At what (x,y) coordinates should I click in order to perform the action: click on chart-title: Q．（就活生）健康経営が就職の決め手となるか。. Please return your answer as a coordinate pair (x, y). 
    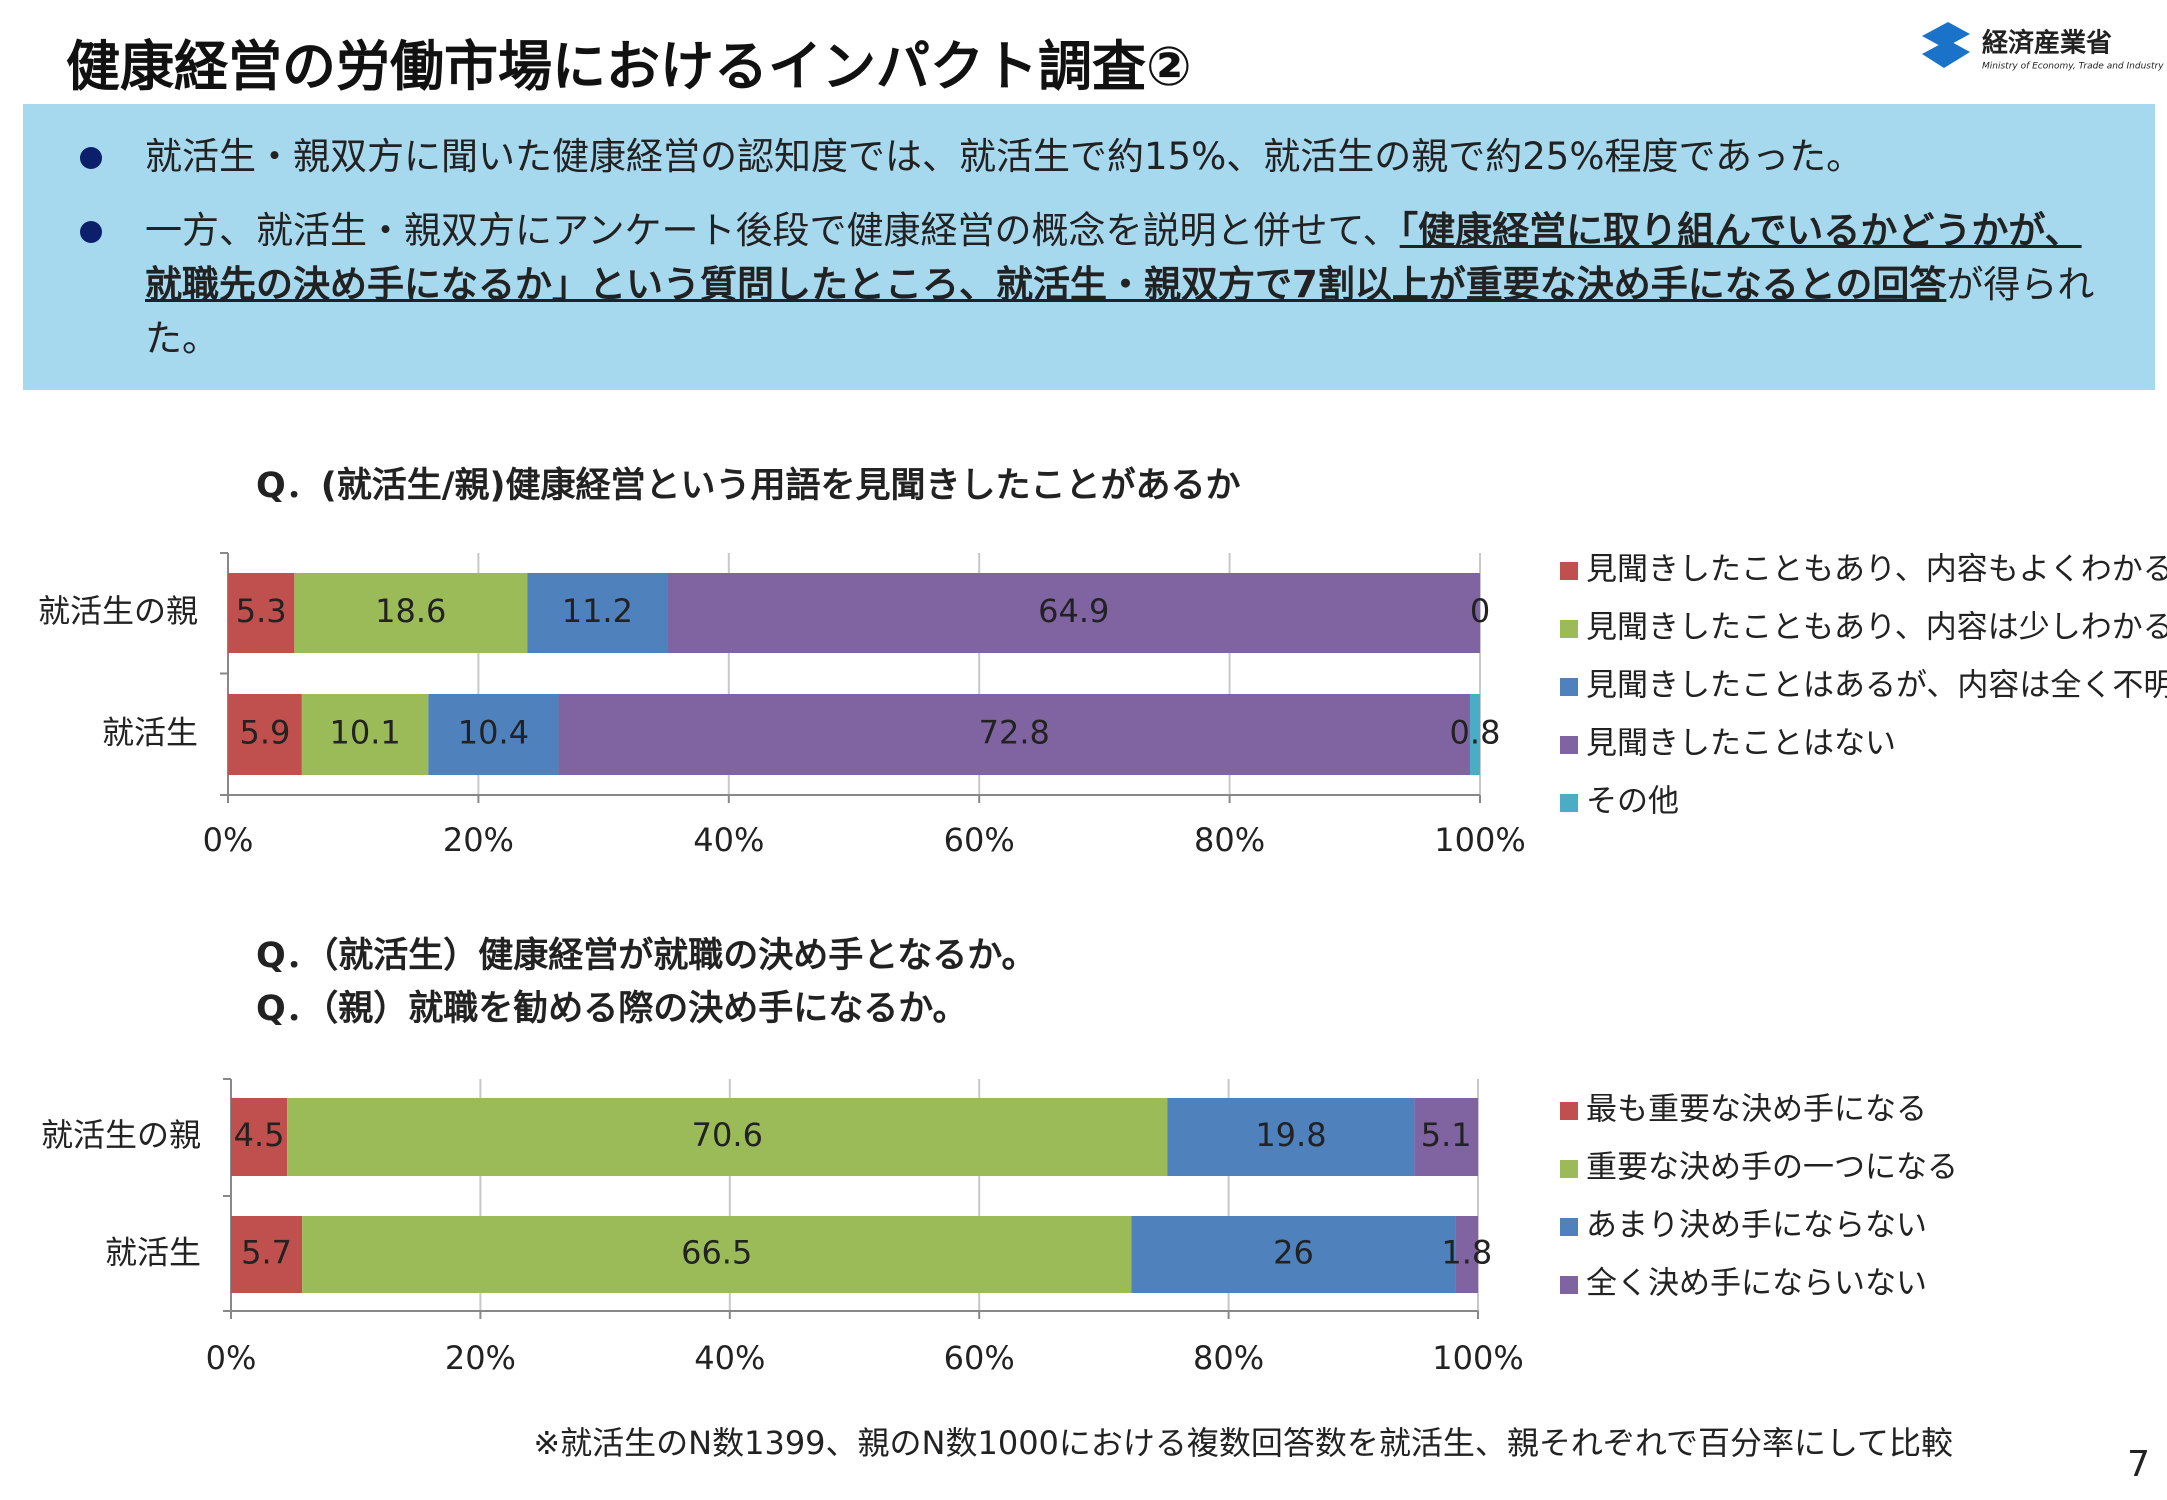
    Looking at the image, I should click on (646, 955).